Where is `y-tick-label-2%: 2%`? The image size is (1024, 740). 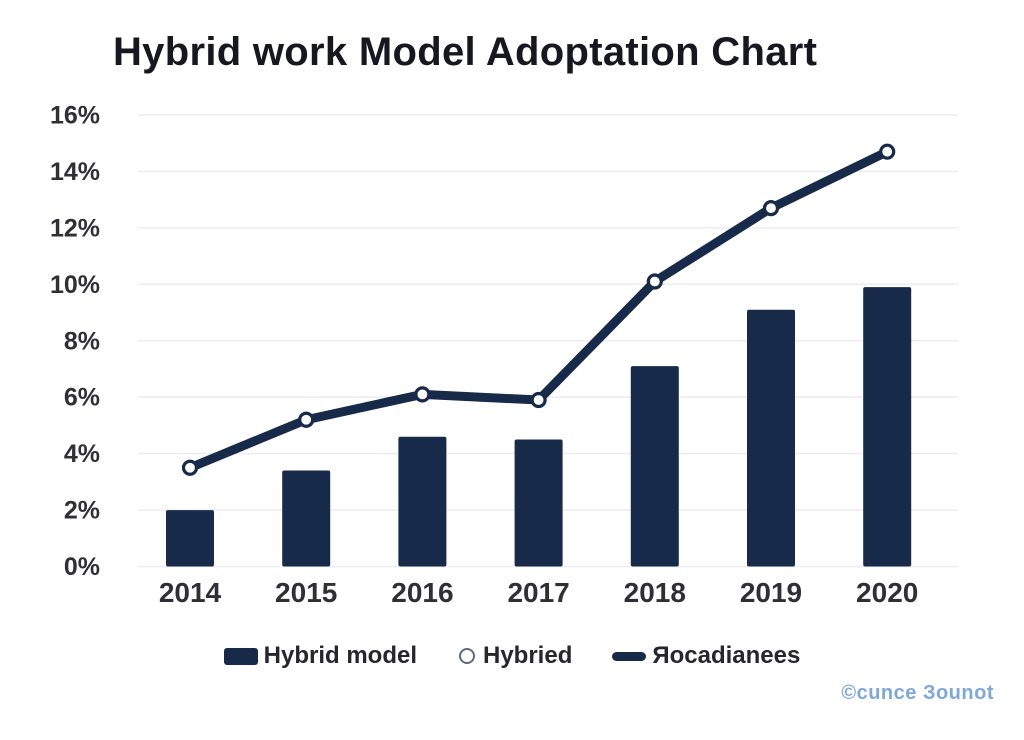
y-tick-label-2%: 2% is located at coordinates (82, 511).